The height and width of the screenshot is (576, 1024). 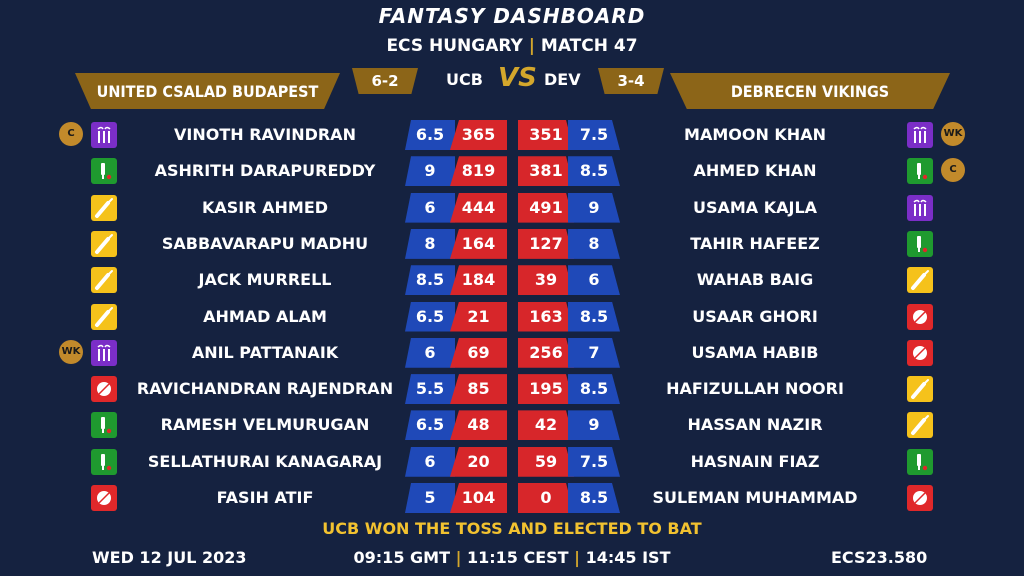 What do you see at coordinates (454, 46) in the screenshot?
I see `league-name: ECS HUNGARY` at bounding box center [454, 46].